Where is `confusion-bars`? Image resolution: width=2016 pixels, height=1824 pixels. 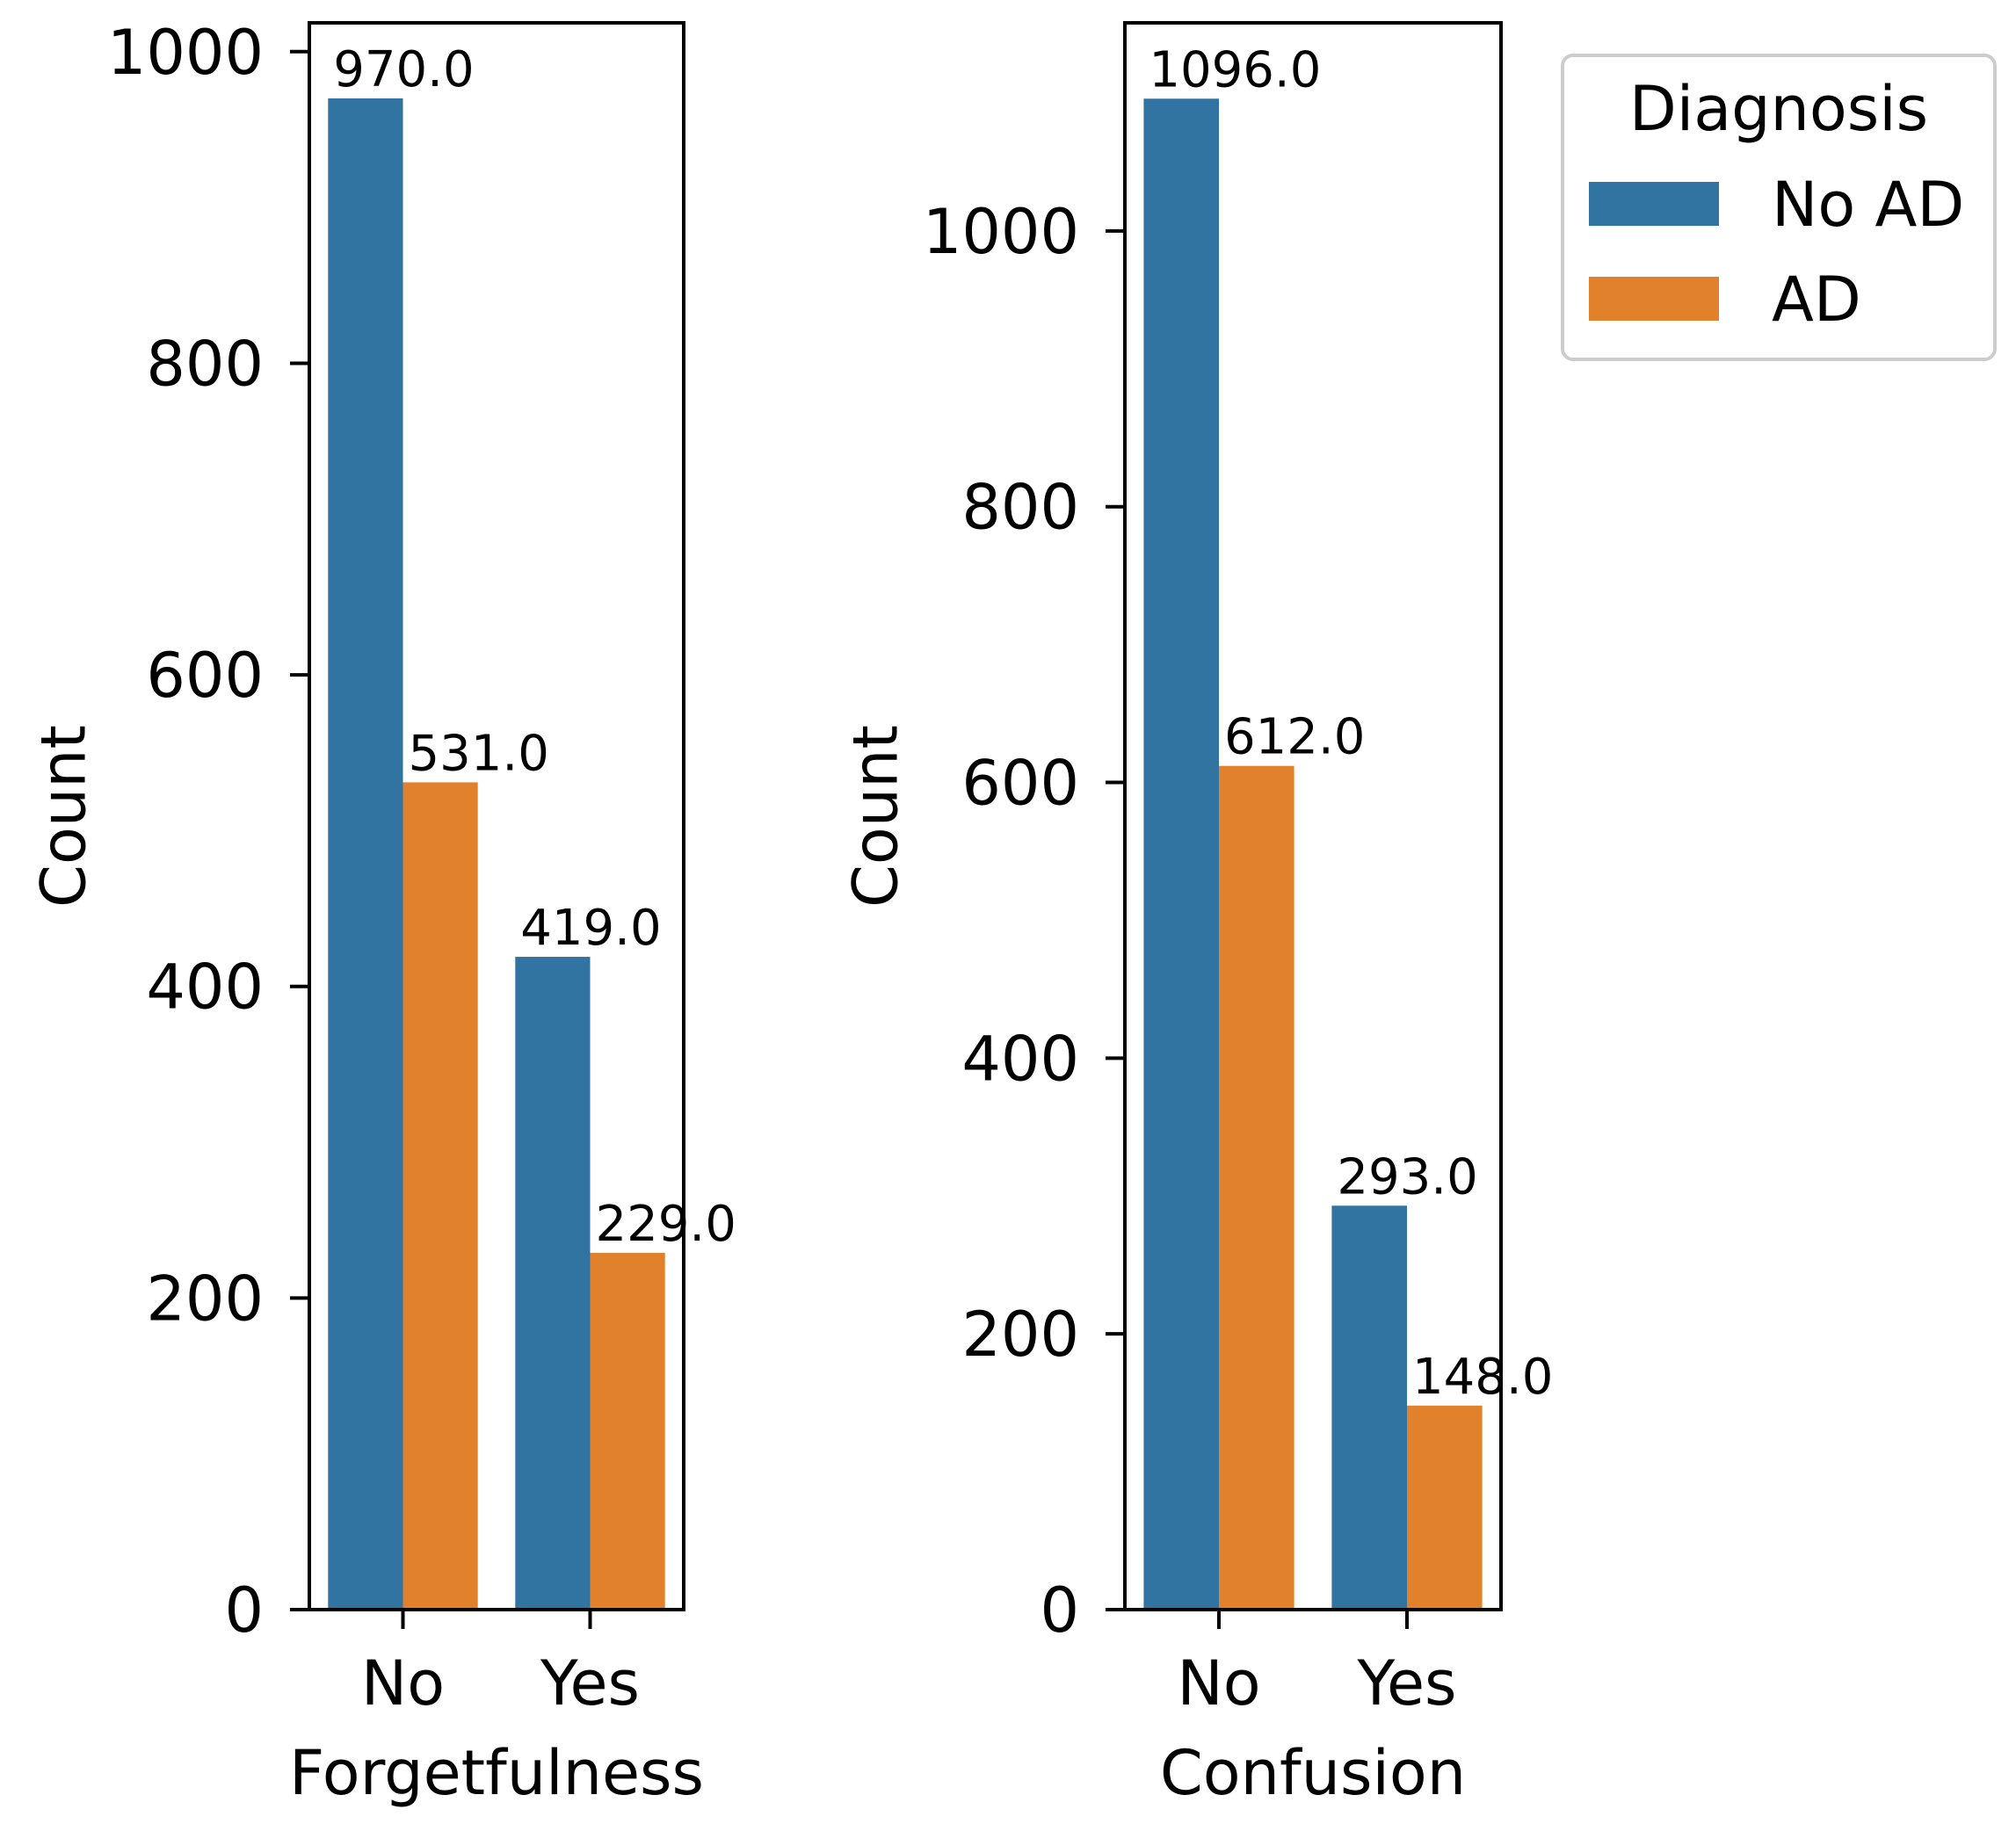 confusion-bars is located at coordinates (1313, 854).